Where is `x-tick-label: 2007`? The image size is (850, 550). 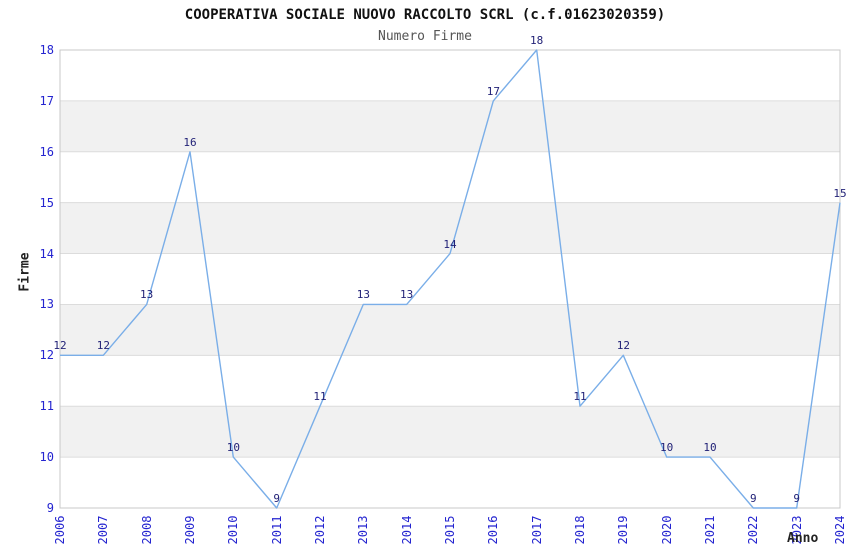 x-tick-label: 2007 is located at coordinates (103, 530).